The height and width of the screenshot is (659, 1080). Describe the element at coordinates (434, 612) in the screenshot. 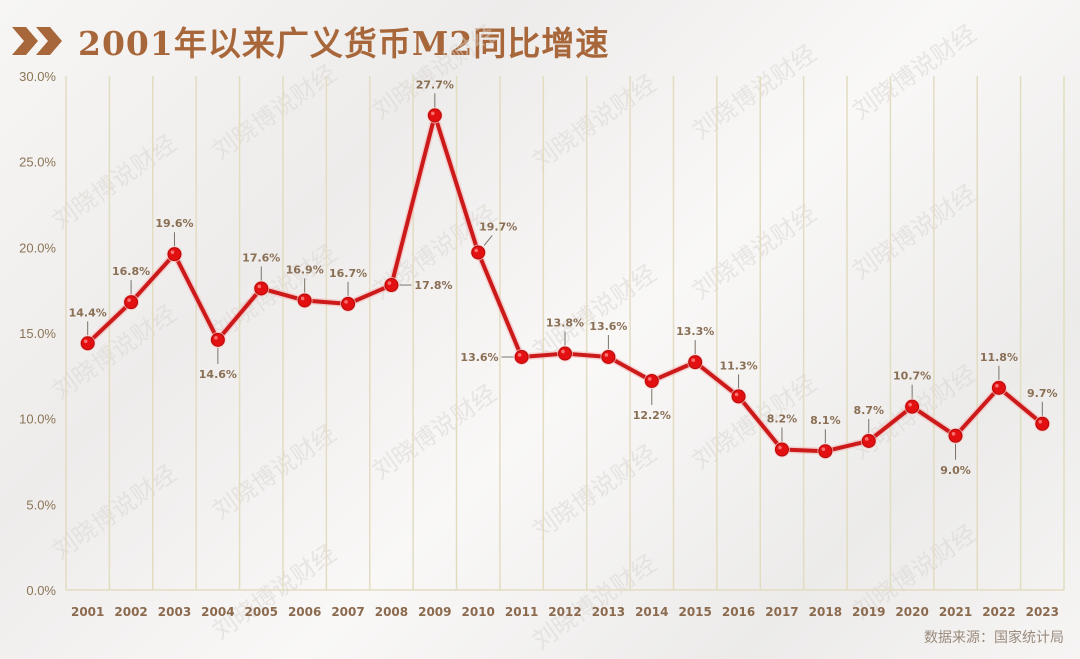

I see `x-tick-label: 2009` at that location.